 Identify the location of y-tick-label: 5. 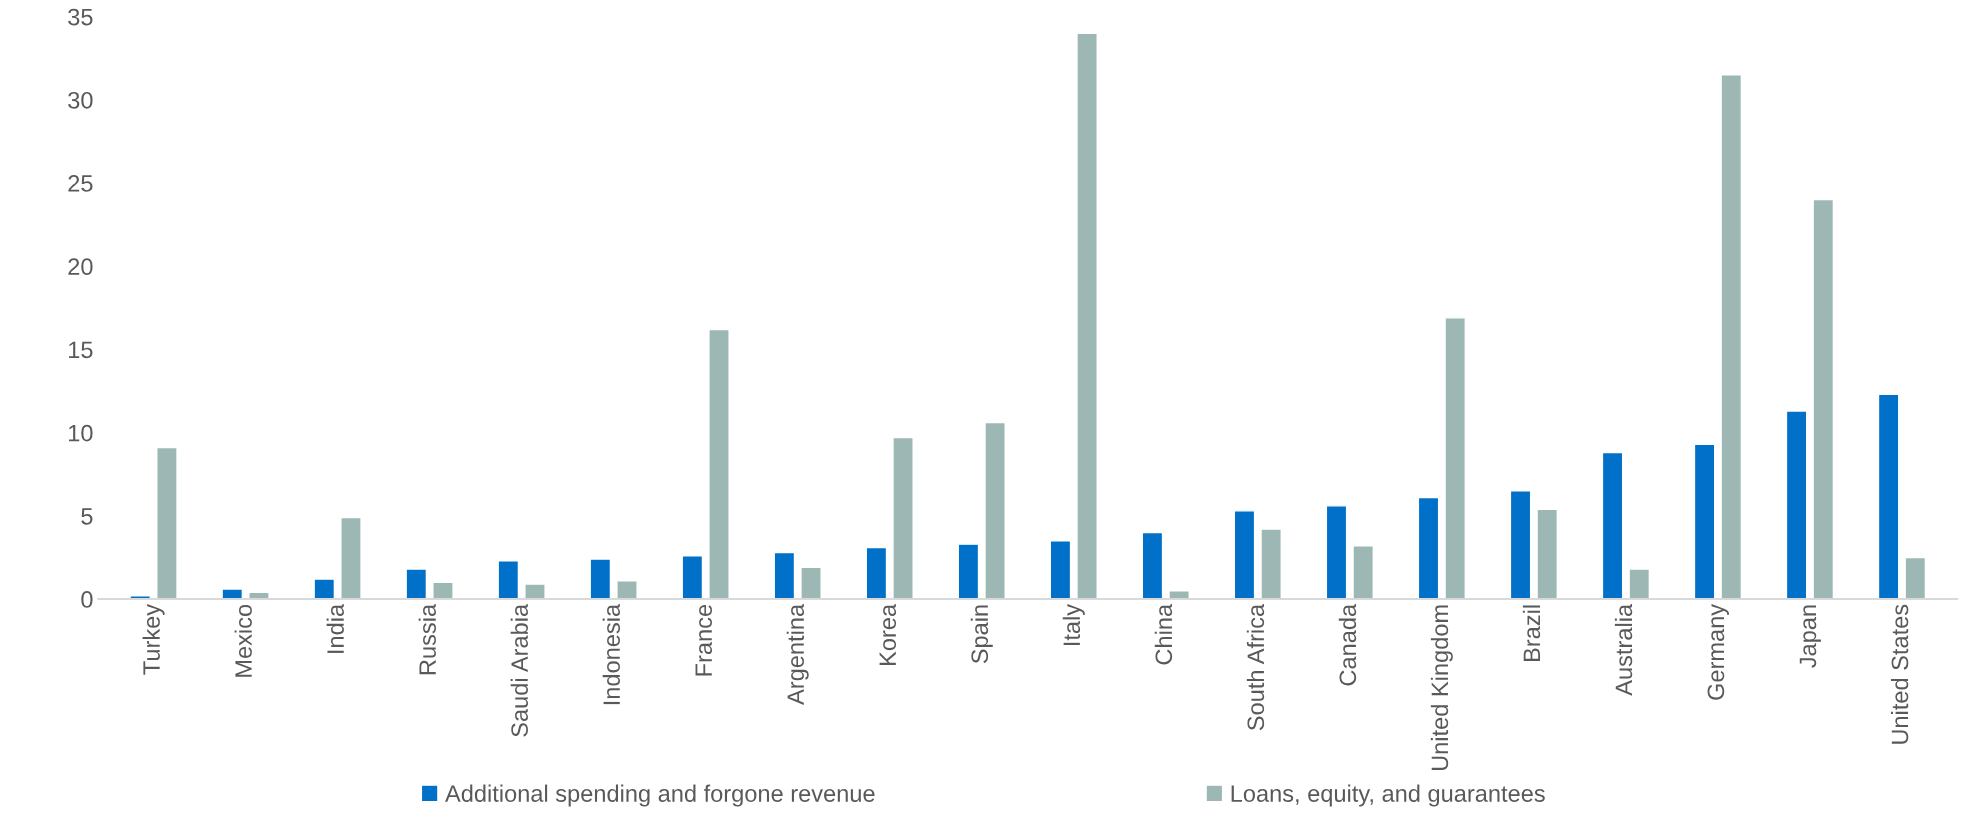
(87, 516).